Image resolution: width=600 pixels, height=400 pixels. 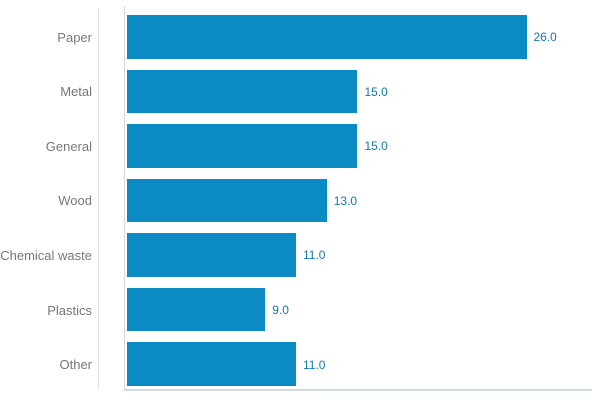 I want to click on category-label: Chemical waste, so click(x=46, y=255).